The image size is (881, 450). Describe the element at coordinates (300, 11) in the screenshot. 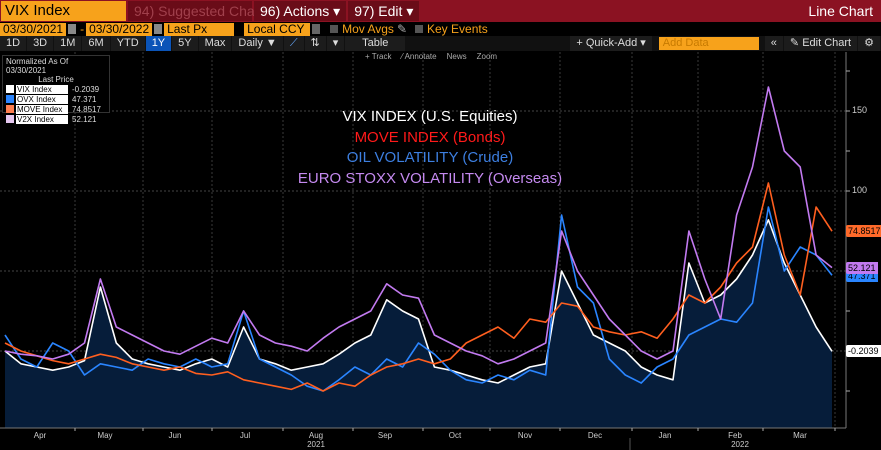

I see `actions-menu: 96) Actions ▾` at that location.